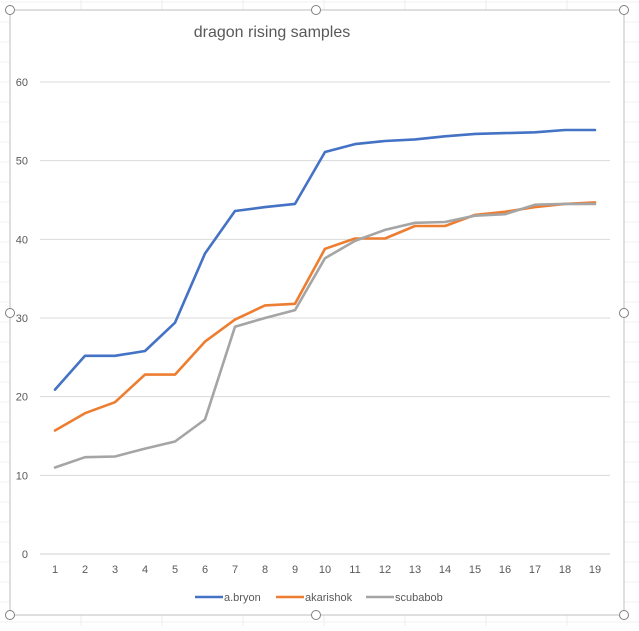 This screenshot has width=639, height=631. What do you see at coordinates (22, 240) in the screenshot?
I see `y-tick-label: 40` at bounding box center [22, 240].